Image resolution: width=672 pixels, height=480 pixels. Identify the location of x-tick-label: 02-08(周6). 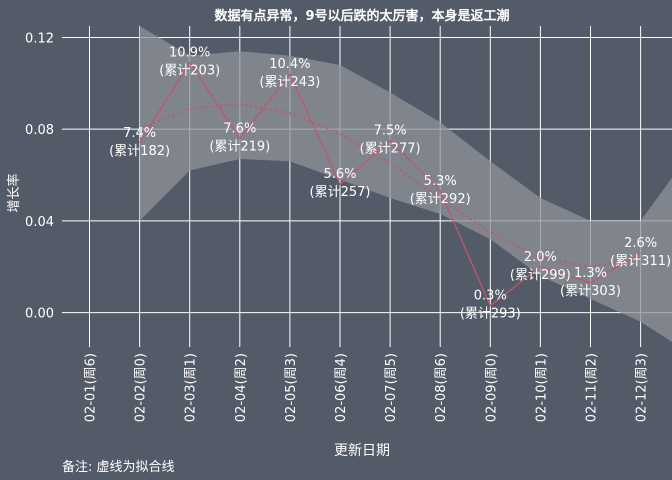
(441, 387).